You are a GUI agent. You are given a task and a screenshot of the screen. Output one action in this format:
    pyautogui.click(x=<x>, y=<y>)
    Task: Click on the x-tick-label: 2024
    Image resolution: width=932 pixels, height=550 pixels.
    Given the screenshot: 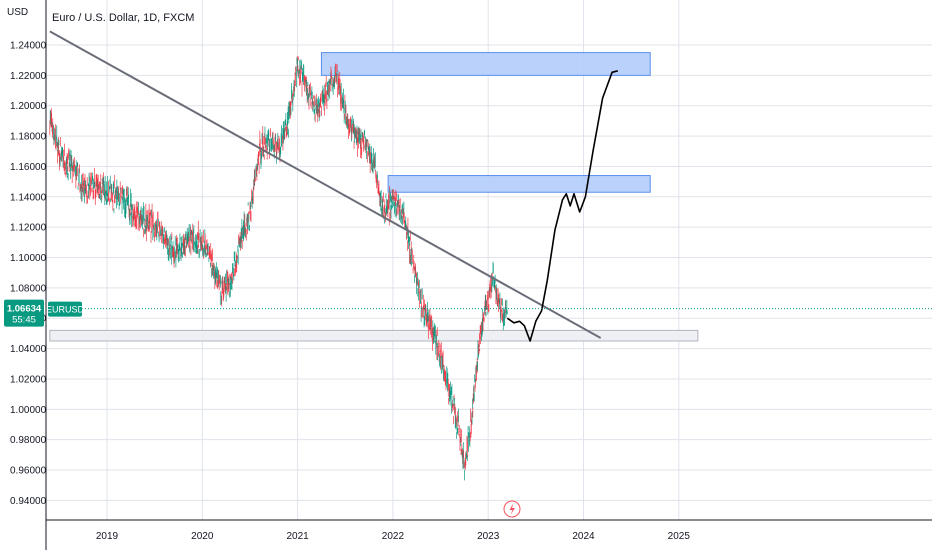 What is the action you would take?
    pyautogui.click(x=583, y=536)
    